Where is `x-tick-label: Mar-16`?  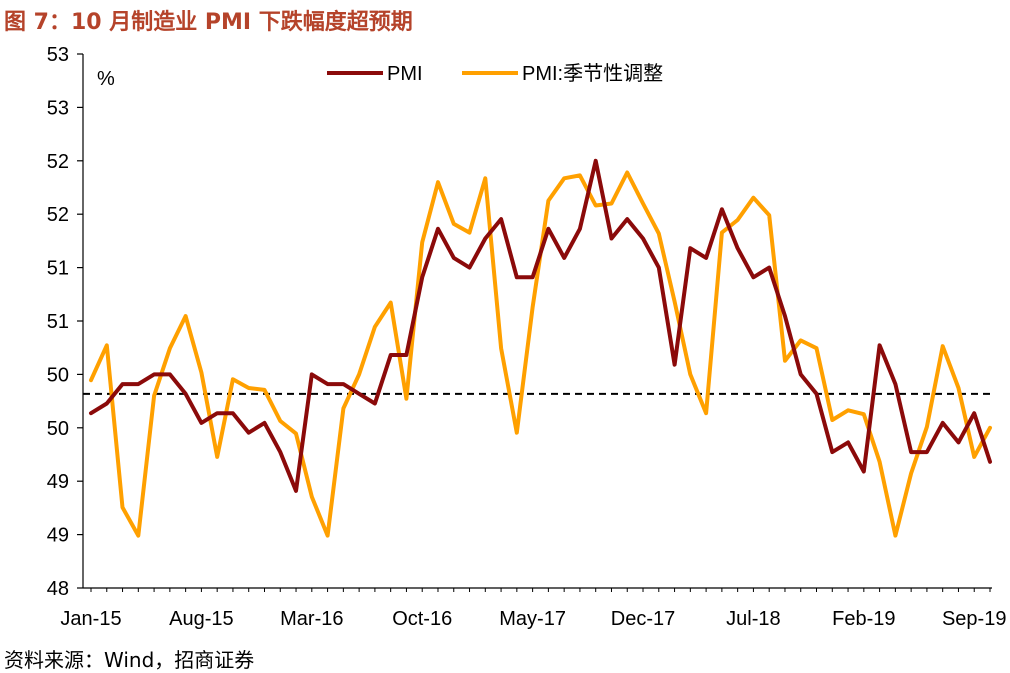 x-tick-label: Mar-16 is located at coordinates (311, 619).